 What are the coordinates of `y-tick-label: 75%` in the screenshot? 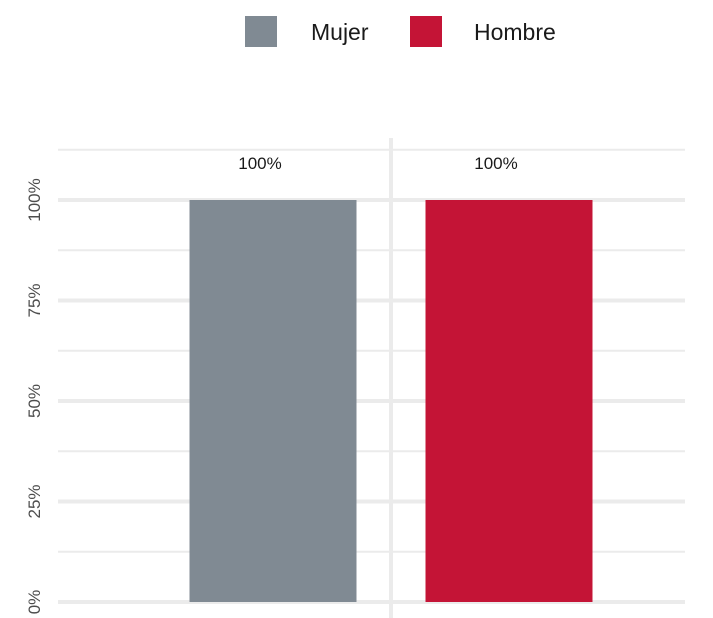 It's located at (34, 300).